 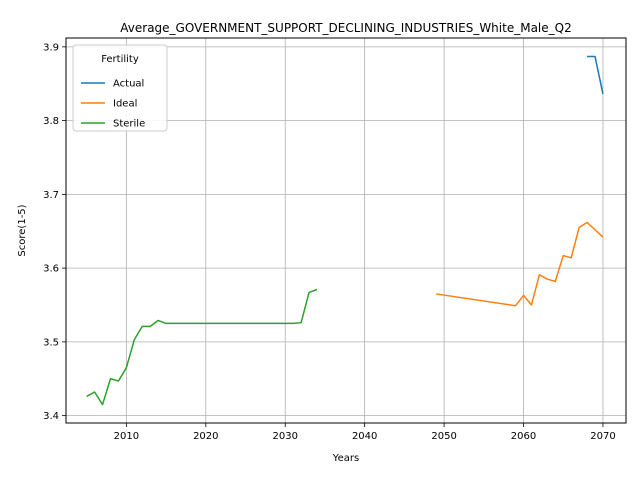 I want to click on x-tick-label: 2070, so click(x=602, y=436).